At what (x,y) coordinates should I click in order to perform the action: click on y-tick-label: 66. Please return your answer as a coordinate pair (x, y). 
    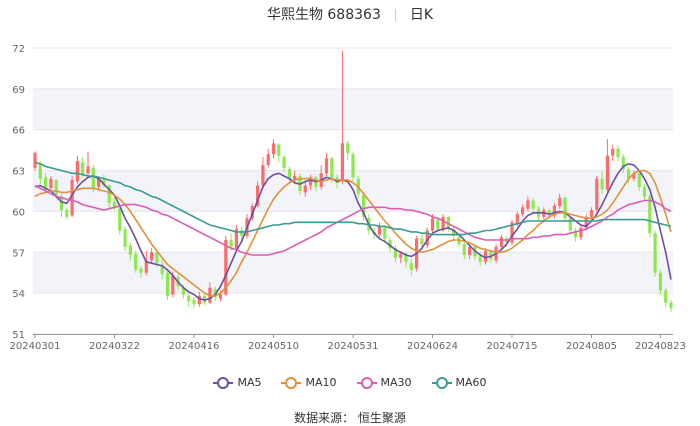
    Looking at the image, I should click on (18, 131).